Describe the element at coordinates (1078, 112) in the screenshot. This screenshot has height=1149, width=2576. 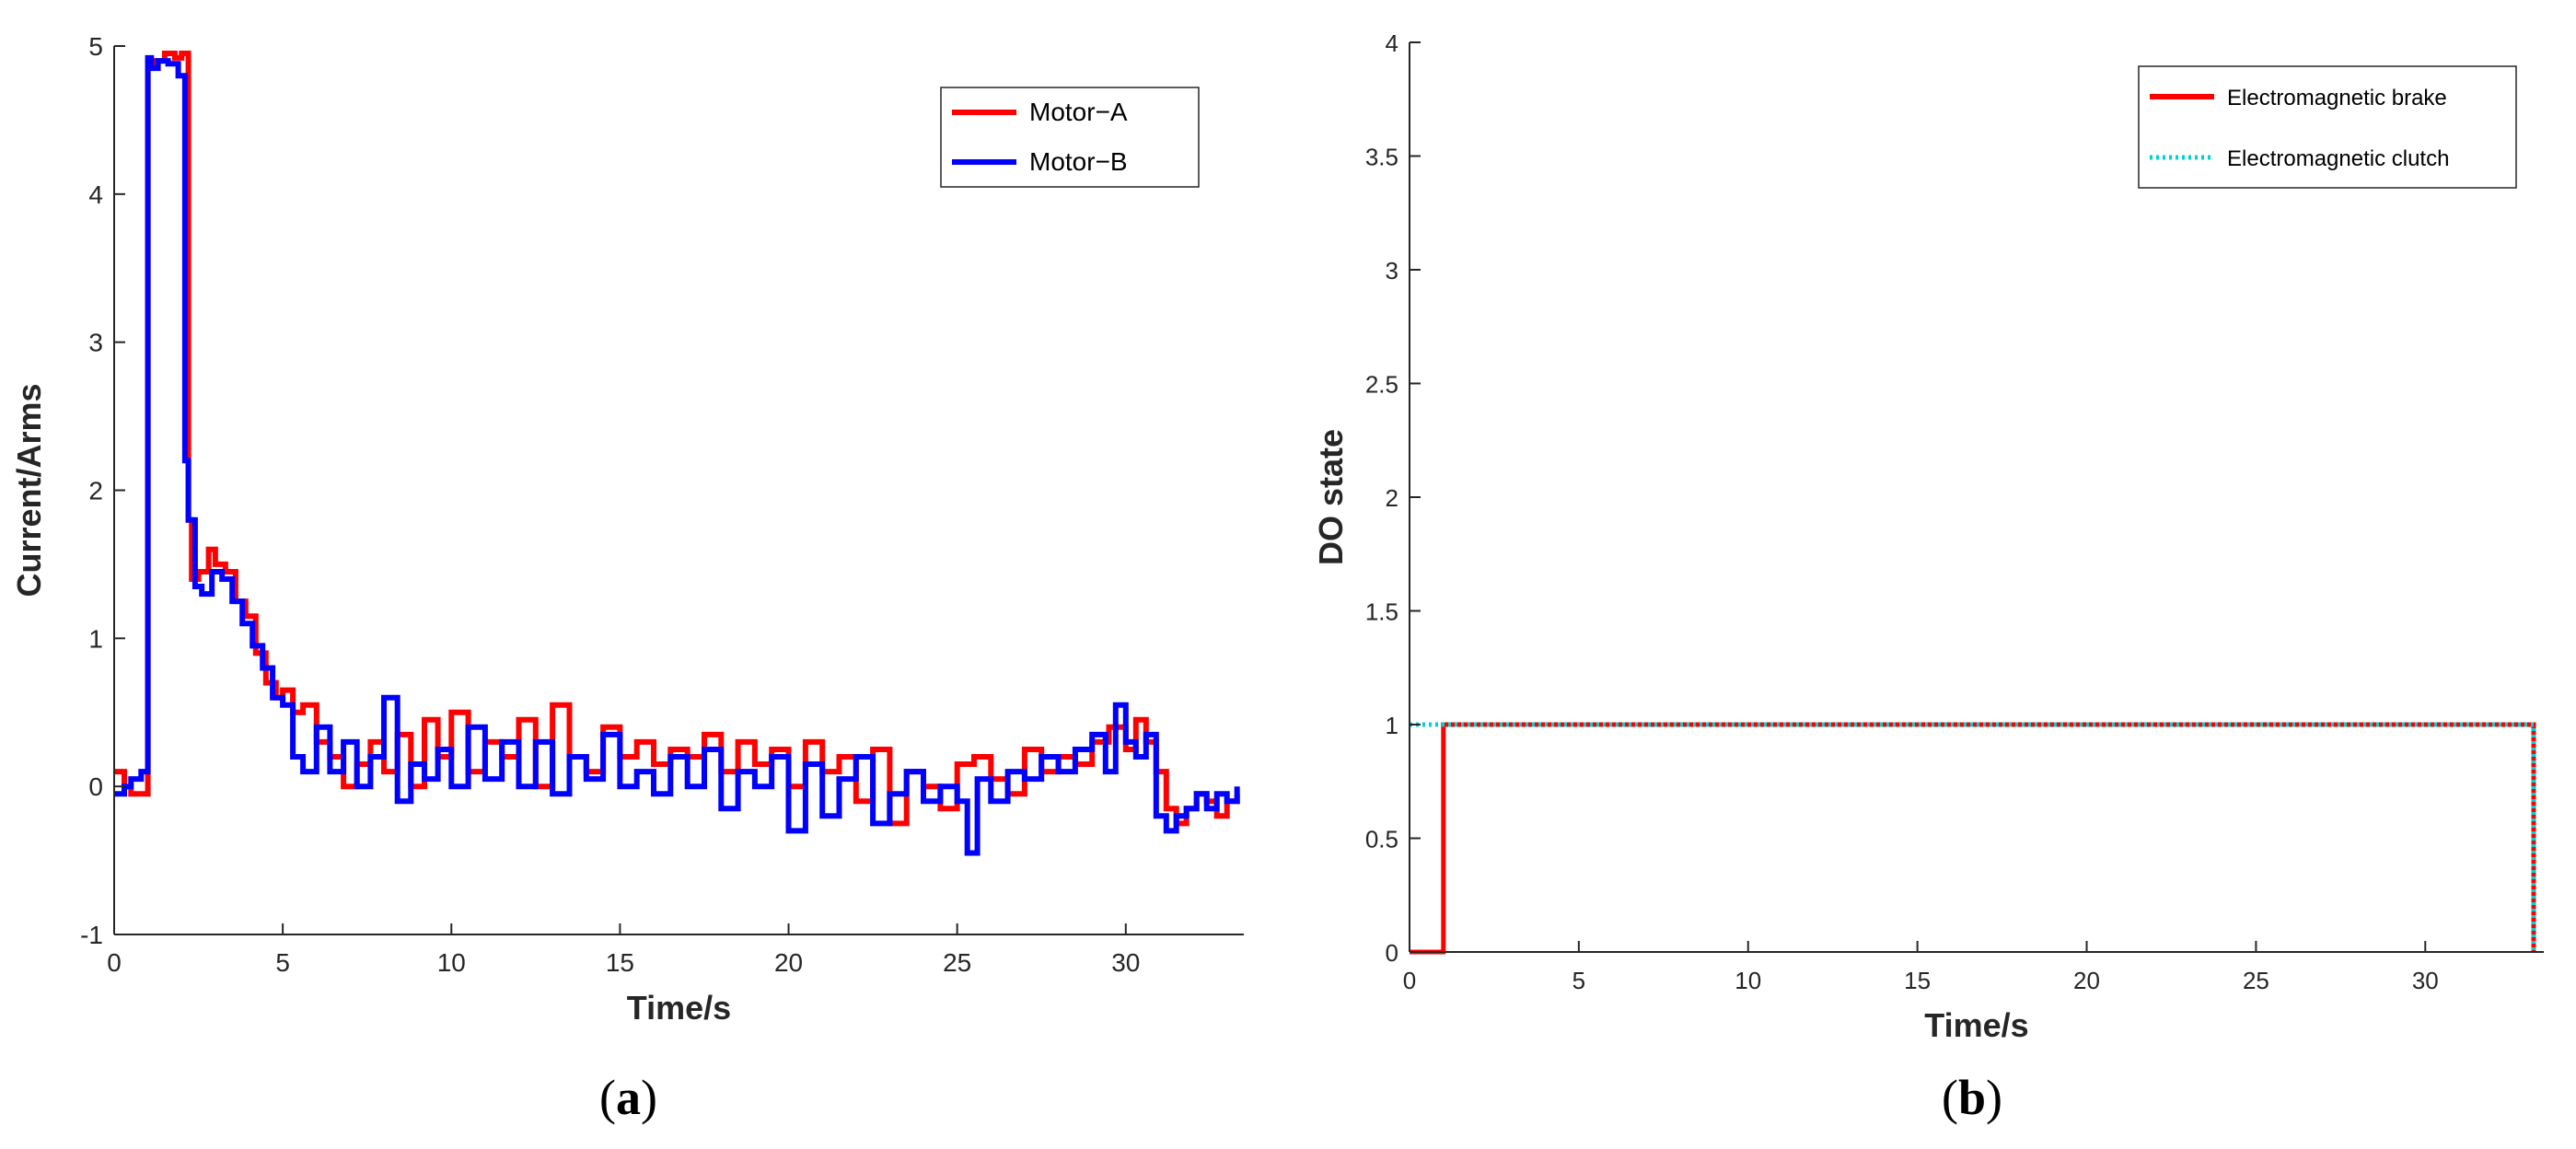
I see `legend-entry-label: Motor−A` at that location.